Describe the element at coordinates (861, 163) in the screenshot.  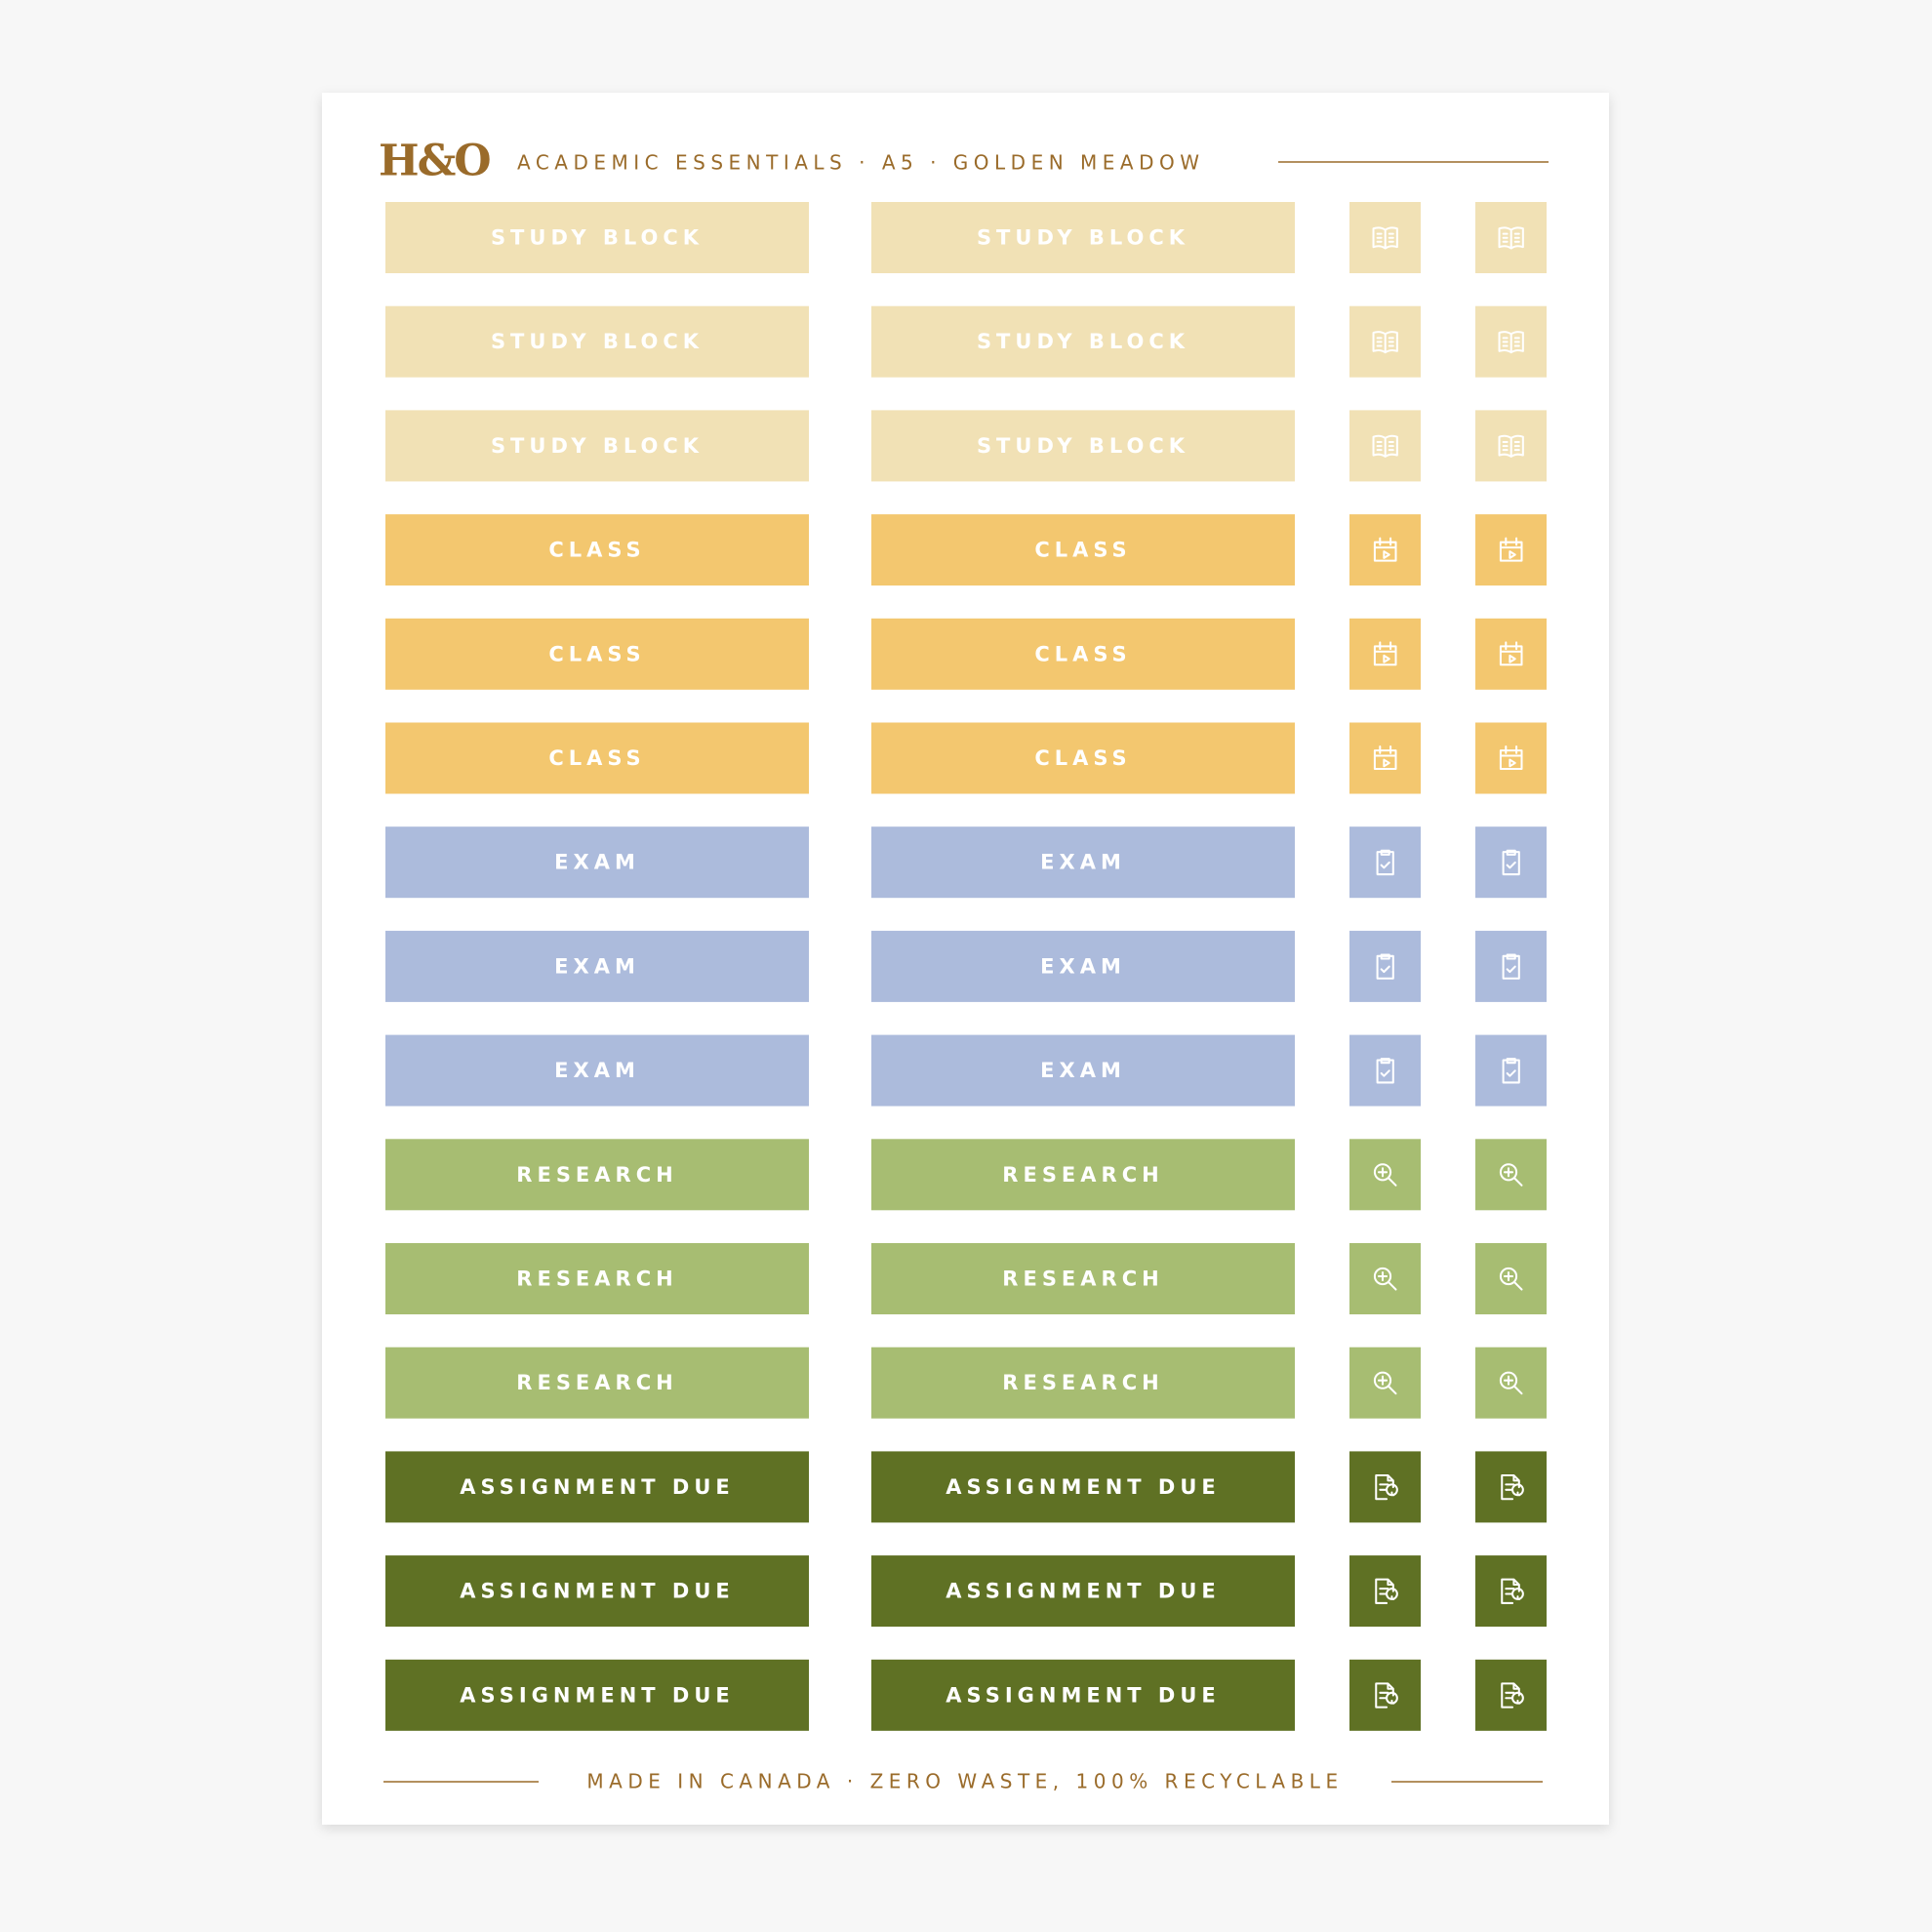
I see `sheet-title: ACADEMIC ESSENTIALS · A5 · GOLDEN MEADOW` at that location.